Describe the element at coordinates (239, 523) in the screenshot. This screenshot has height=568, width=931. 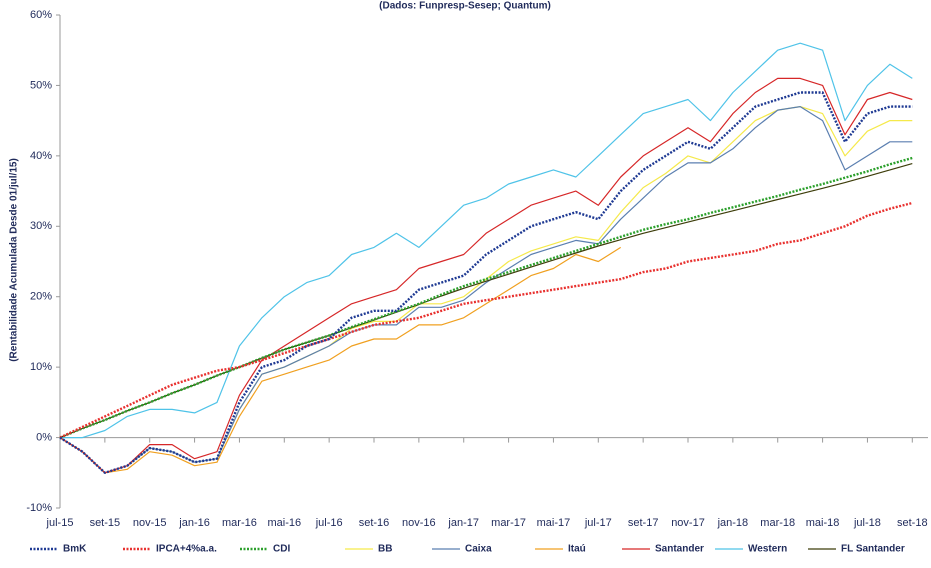
I see `x-tick-label: mar-16` at that location.